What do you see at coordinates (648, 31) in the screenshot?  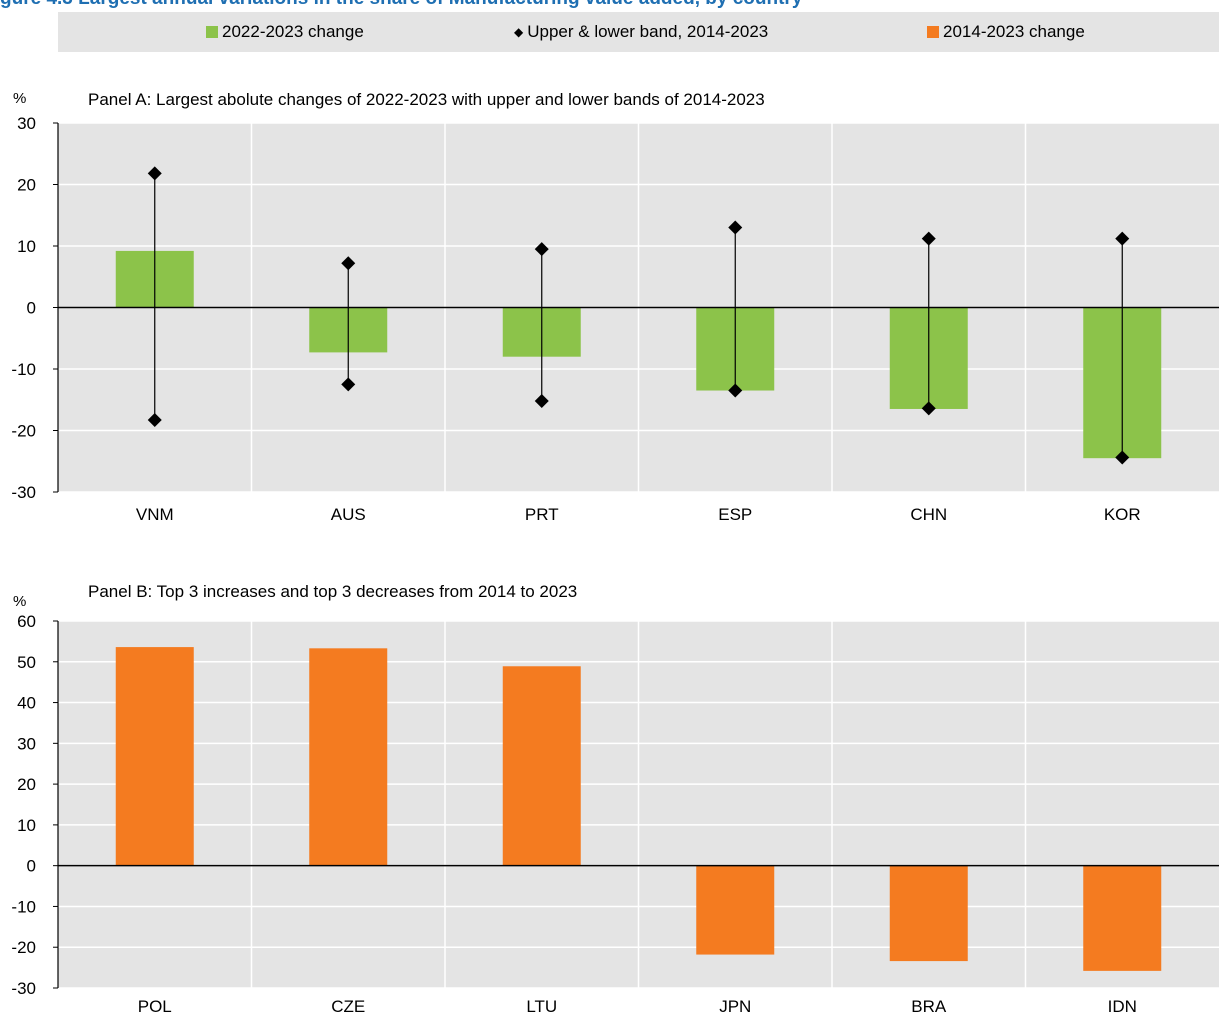 I see `legend-label-band: Upper & lower band, 2014-2023` at bounding box center [648, 31].